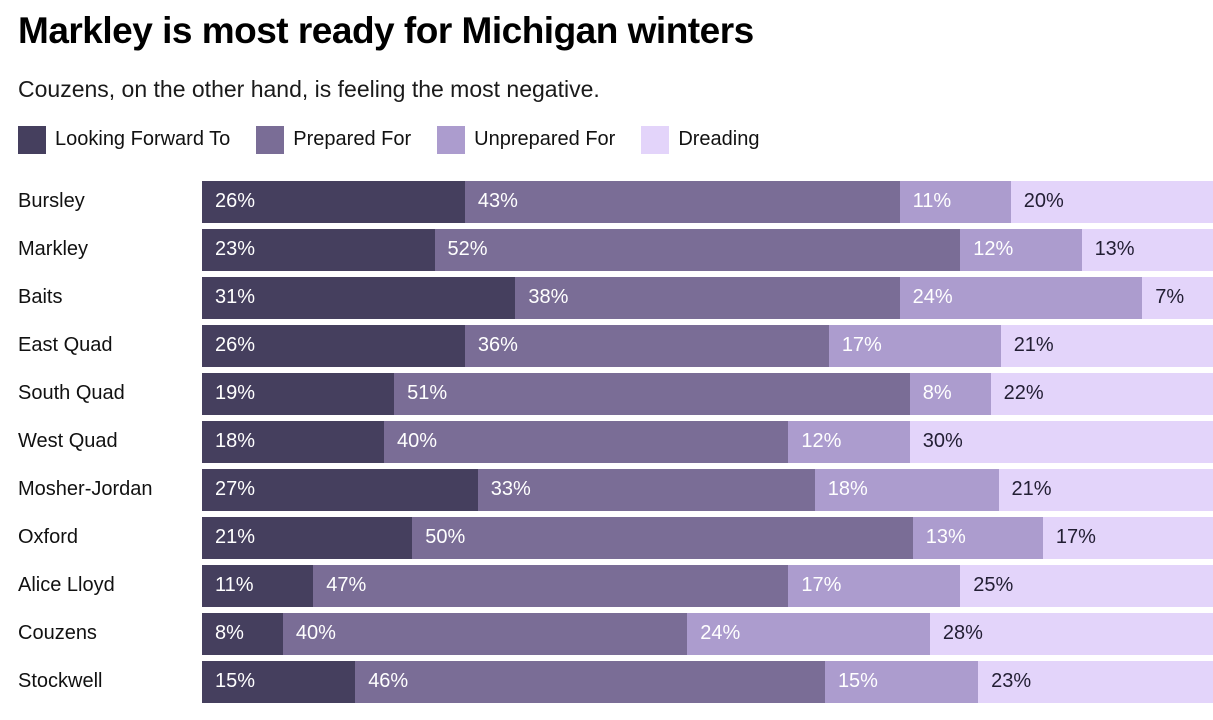 This screenshot has width=1213, height=720. I want to click on row-bars: 18% 40% 12% 30%, so click(707, 441).